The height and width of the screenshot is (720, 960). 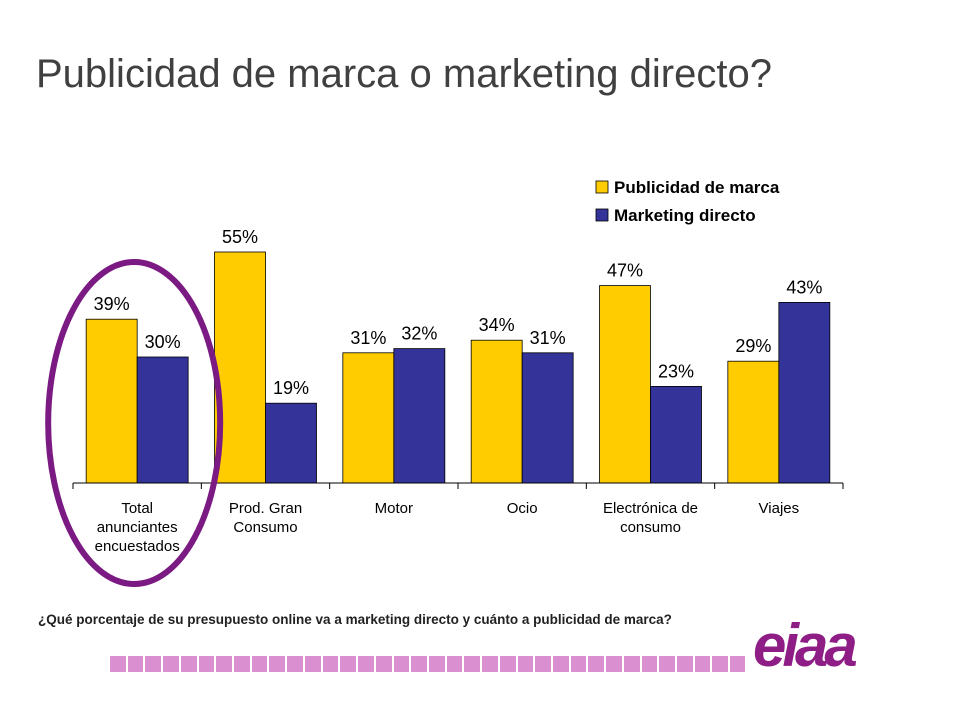 I want to click on legend-label: Publicidad de marca, so click(x=697, y=187).